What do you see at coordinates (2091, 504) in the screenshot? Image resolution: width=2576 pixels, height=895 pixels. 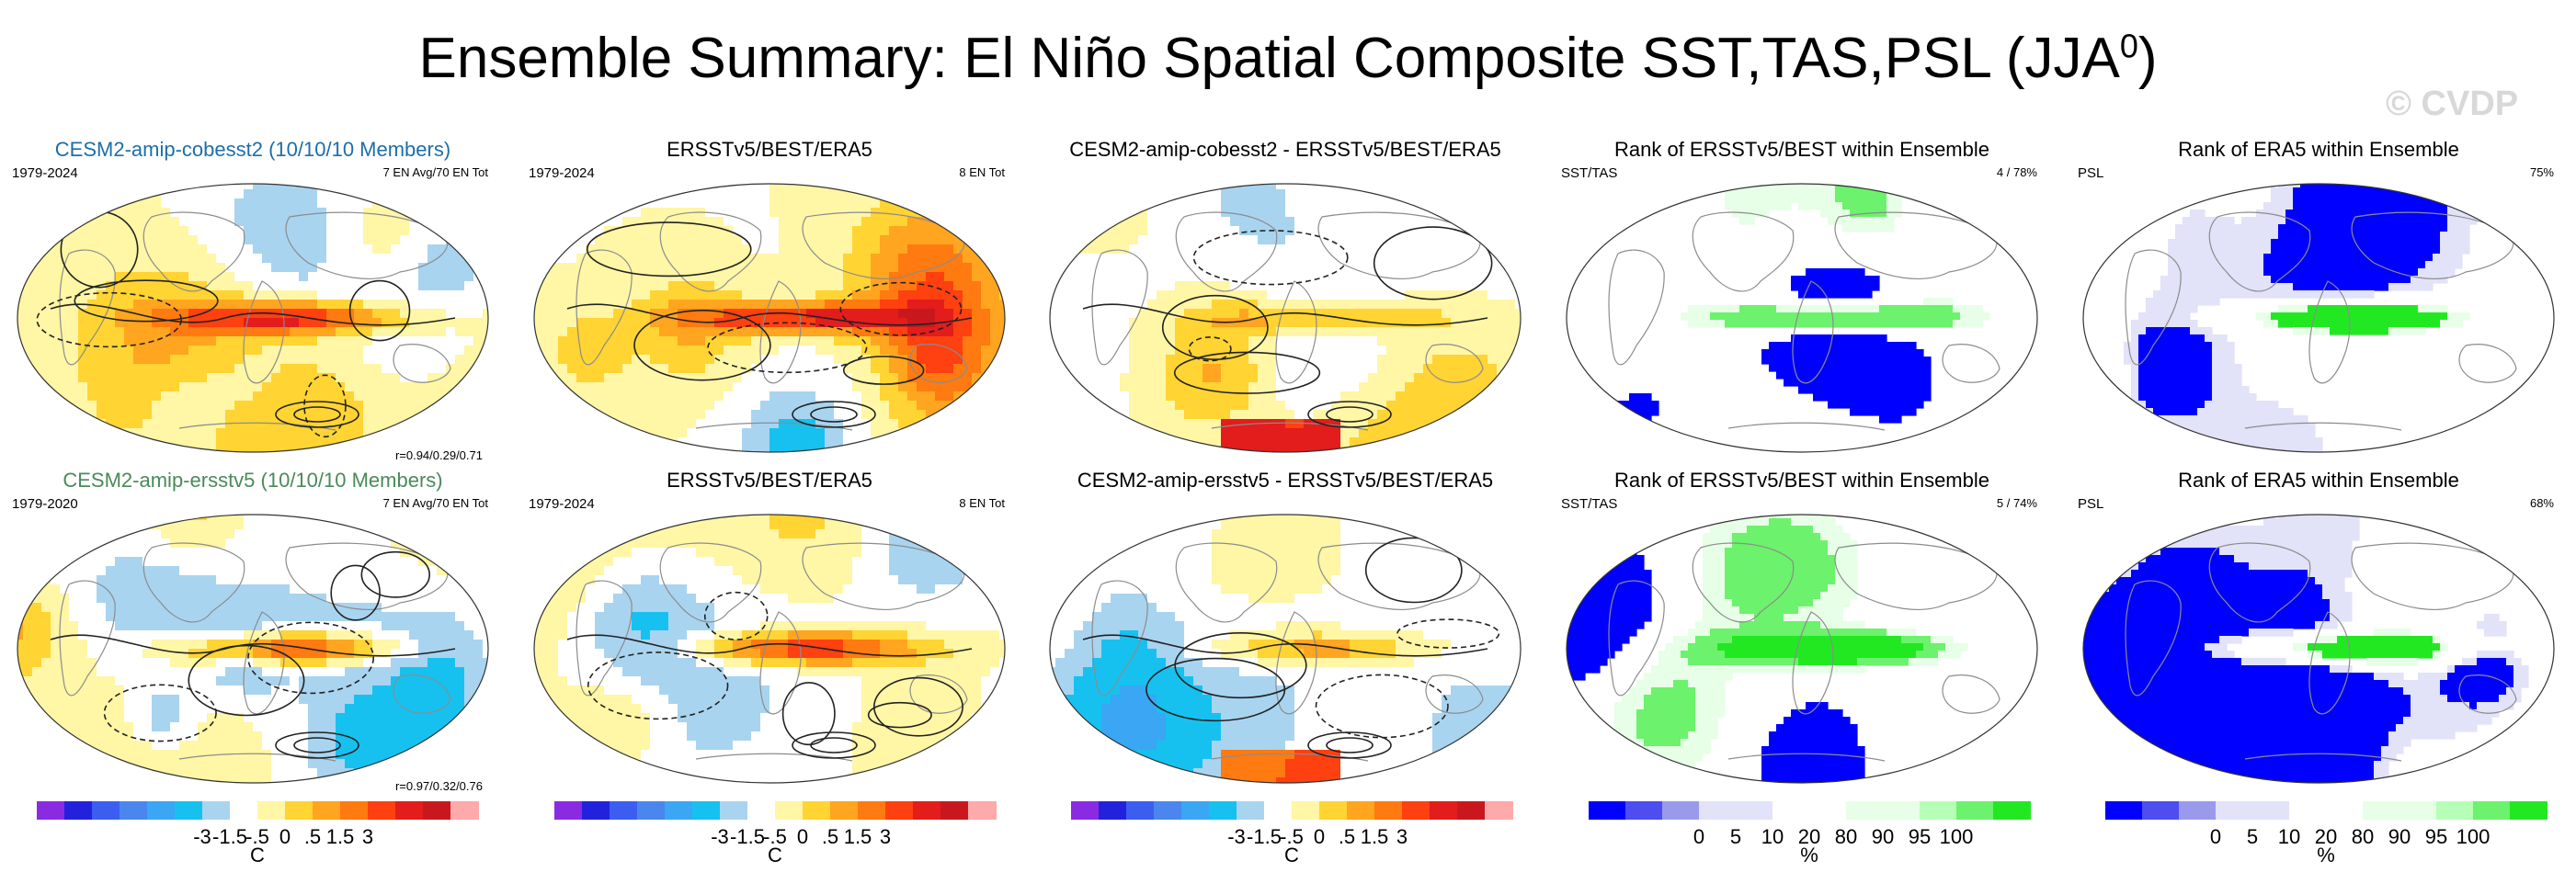 I see `variable-label: PSL` at bounding box center [2091, 504].